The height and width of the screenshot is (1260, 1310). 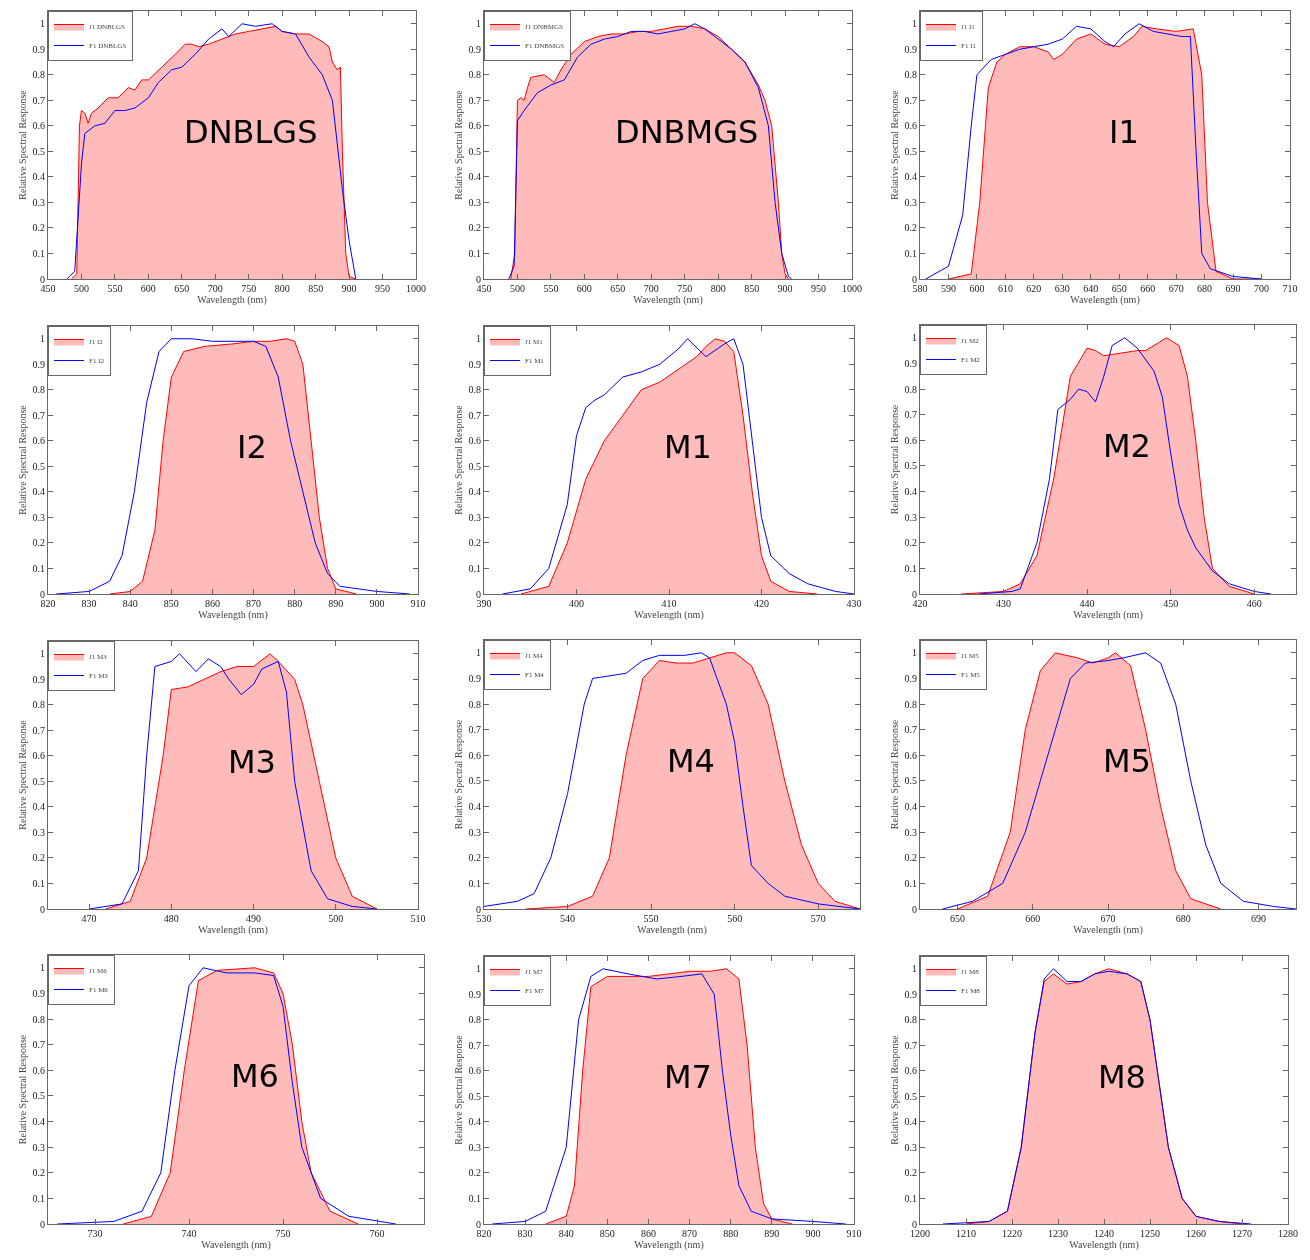 What do you see at coordinates (551, 288) in the screenshot?
I see `x-tick-label: 550` at bounding box center [551, 288].